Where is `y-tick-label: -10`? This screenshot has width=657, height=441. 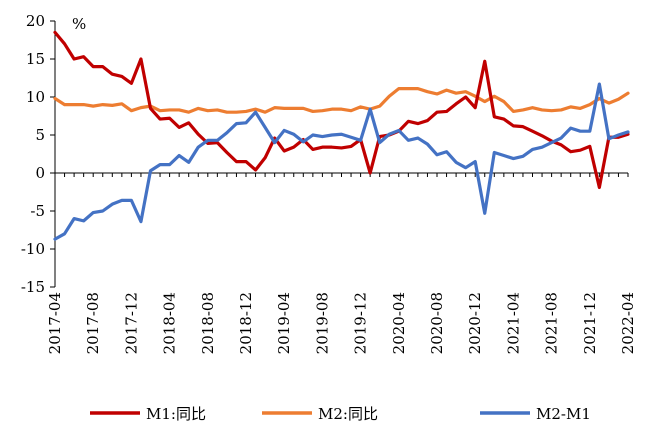
y-tick-label: -10 is located at coordinates (33, 249).